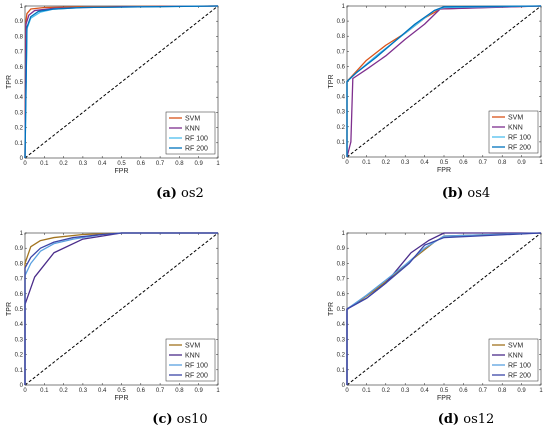 This screenshot has height=433, width=550. Describe the element at coordinates (476, 419) in the screenshot. I see `caption-text: os12` at that location.